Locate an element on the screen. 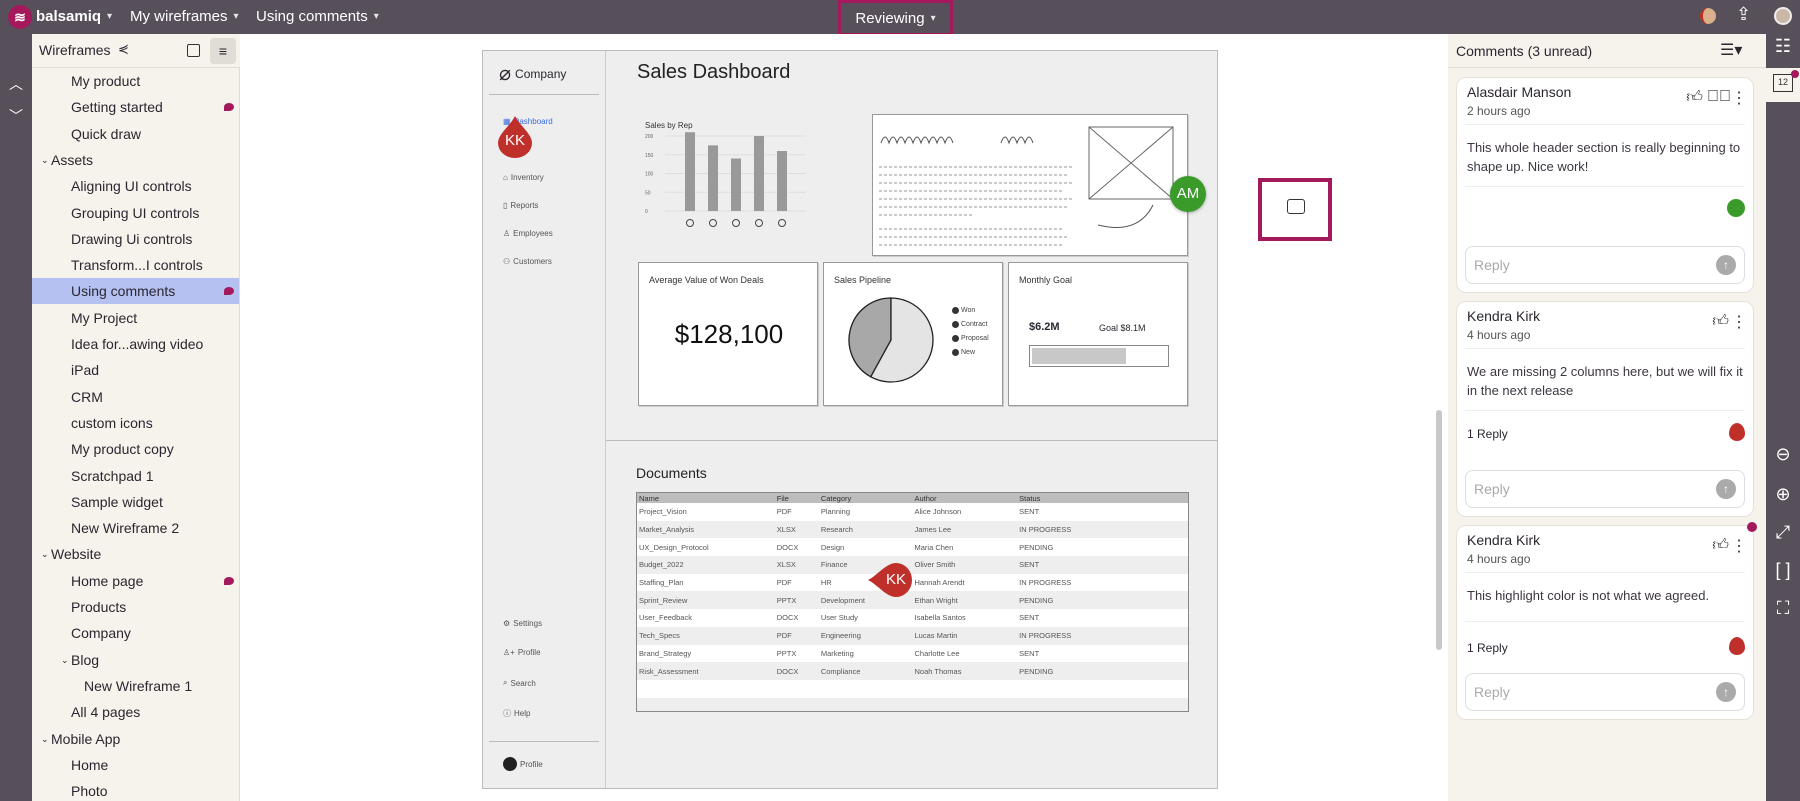  tree-item: Drawing Ui controls is located at coordinates (135, 239).